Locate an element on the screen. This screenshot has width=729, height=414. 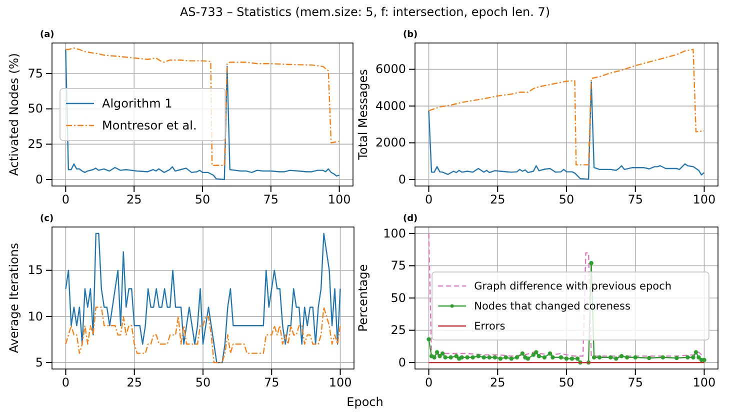
y-tick-label: 5 is located at coordinates (39, 362).